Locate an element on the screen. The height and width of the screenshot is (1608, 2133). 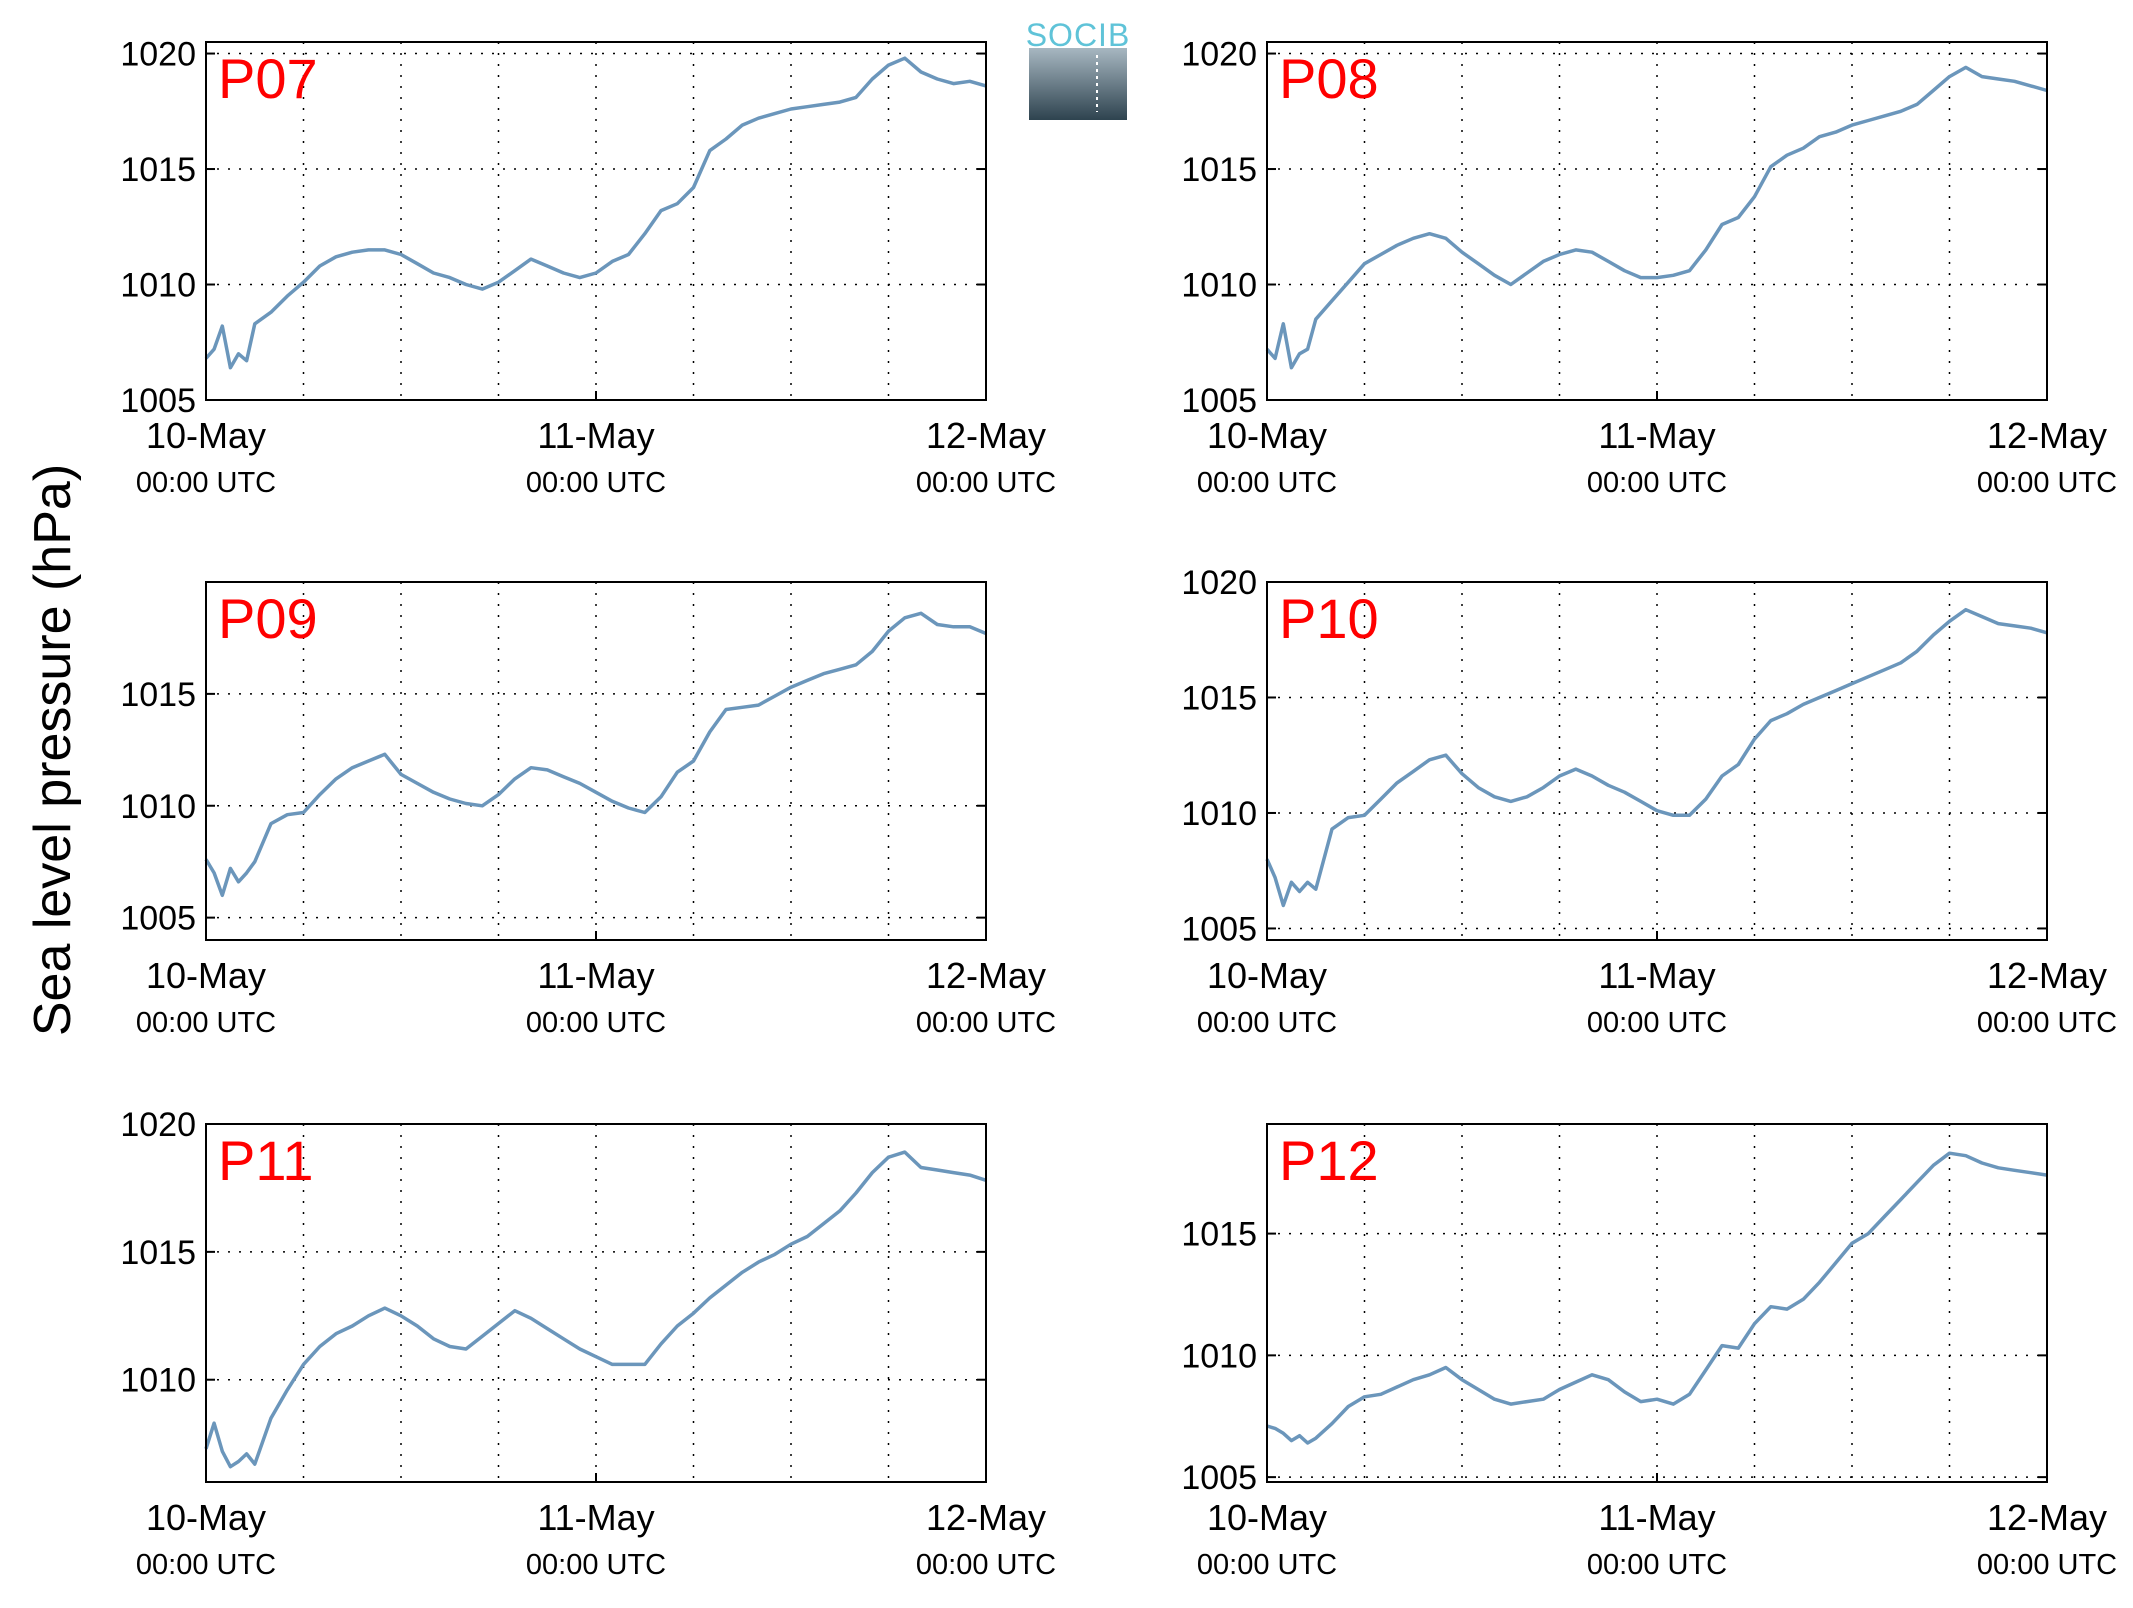
station-label: P09 is located at coordinates (268, 618).